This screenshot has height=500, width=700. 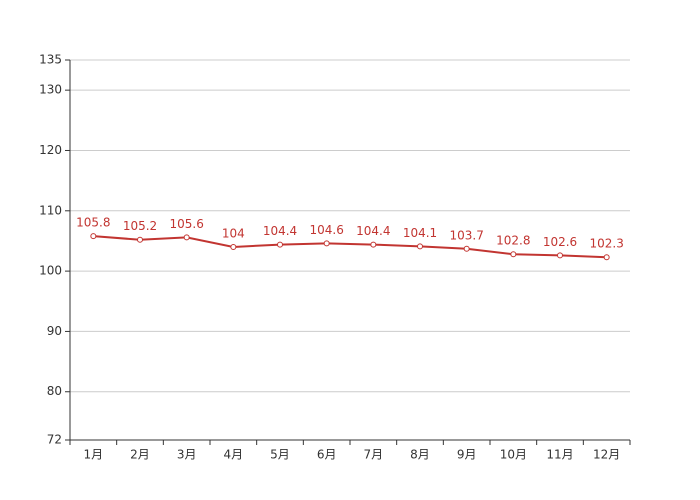 What do you see at coordinates (186, 224) in the screenshot?
I see `data-label: 105.6` at bounding box center [186, 224].